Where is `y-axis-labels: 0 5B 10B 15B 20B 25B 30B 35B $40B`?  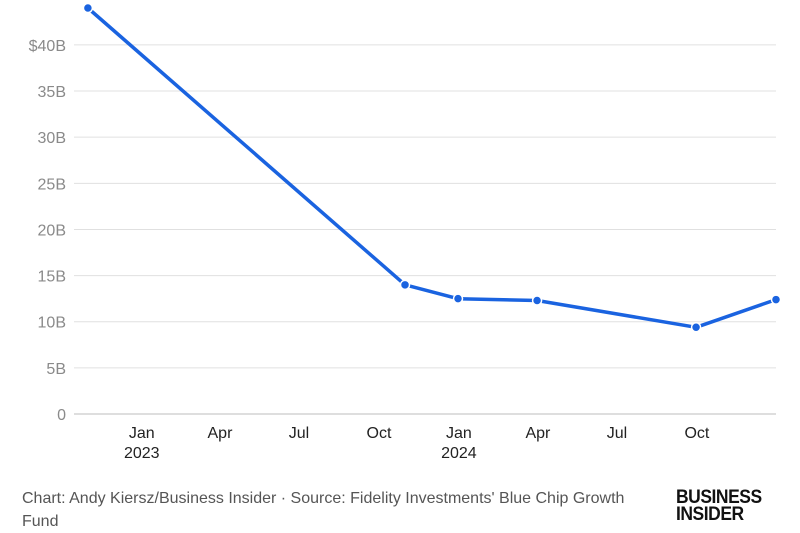
y-axis-labels: 0 5B 10B 15B 20B 25B 30B 35B $40B is located at coordinates (47, 231).